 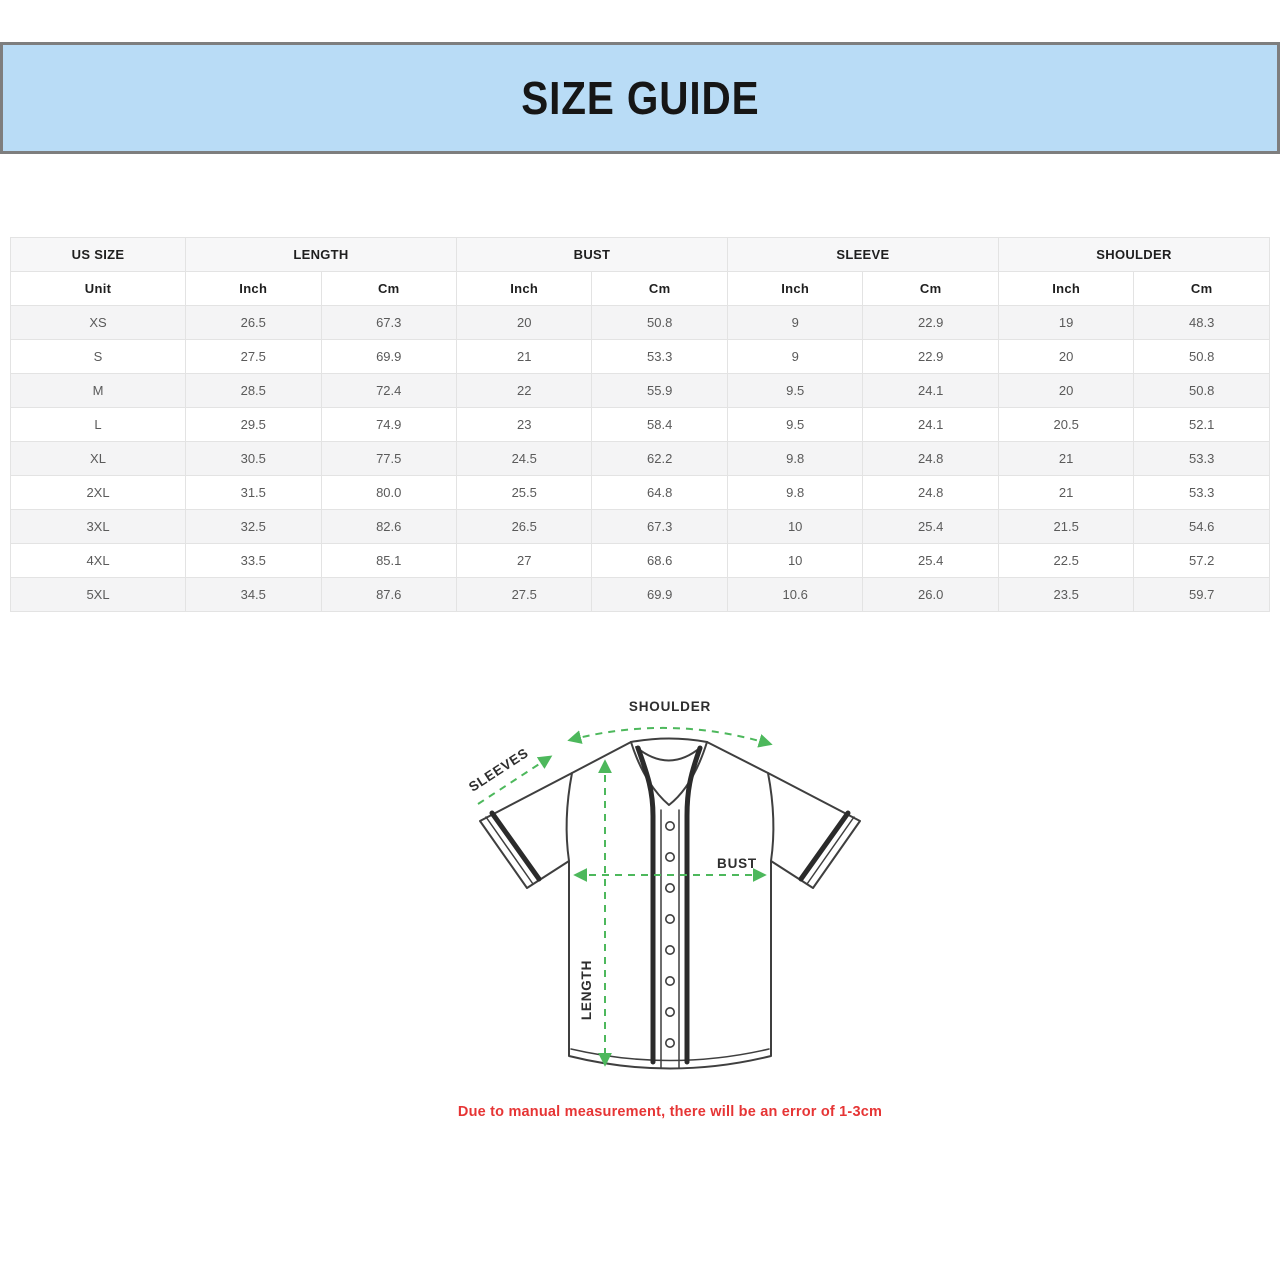 I want to click on table-cell: 34.5, so click(x=253, y=594).